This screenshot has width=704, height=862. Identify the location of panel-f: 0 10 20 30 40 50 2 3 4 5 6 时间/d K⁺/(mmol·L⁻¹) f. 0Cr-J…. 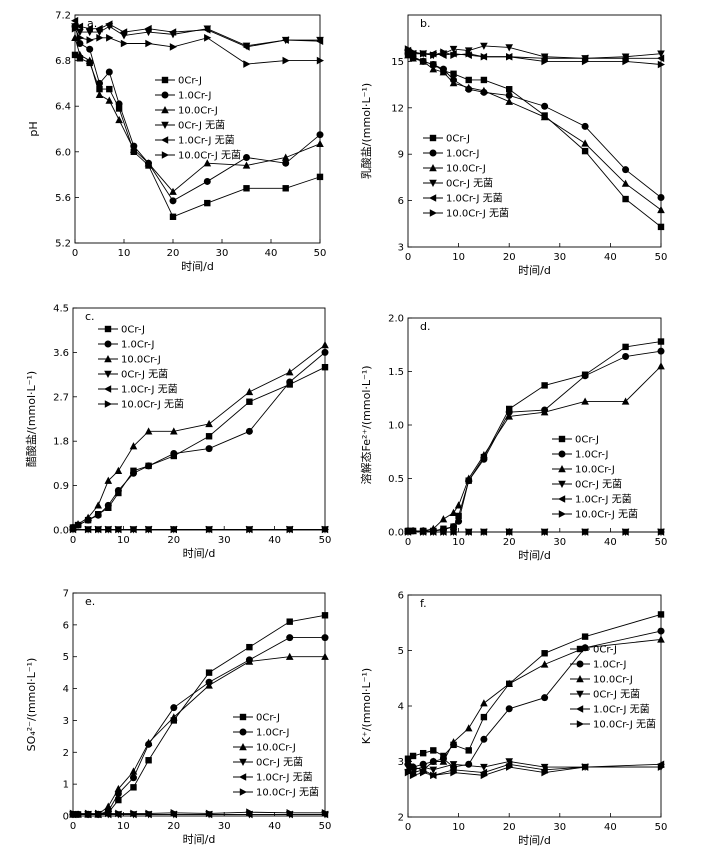
(513, 719).